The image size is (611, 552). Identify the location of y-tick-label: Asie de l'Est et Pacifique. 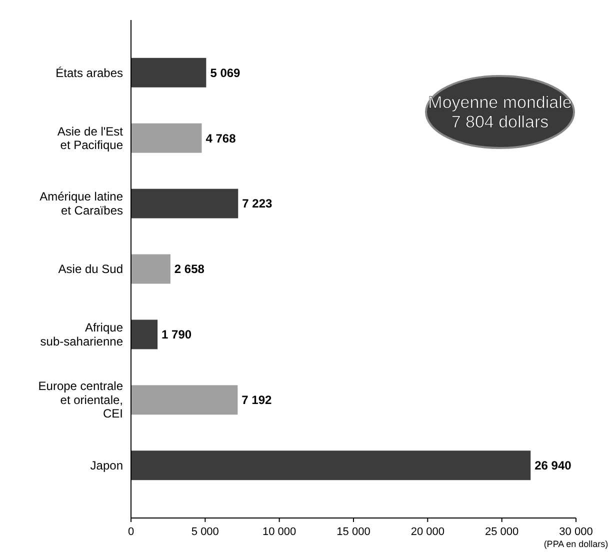
(90, 138).